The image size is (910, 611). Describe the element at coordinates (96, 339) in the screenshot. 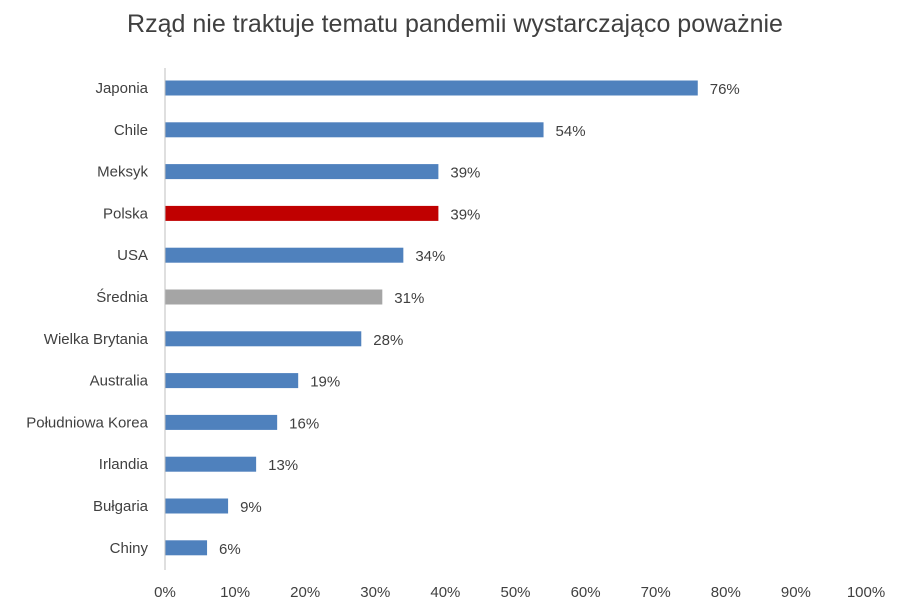

I see `category-label: Wielka Brytania` at that location.